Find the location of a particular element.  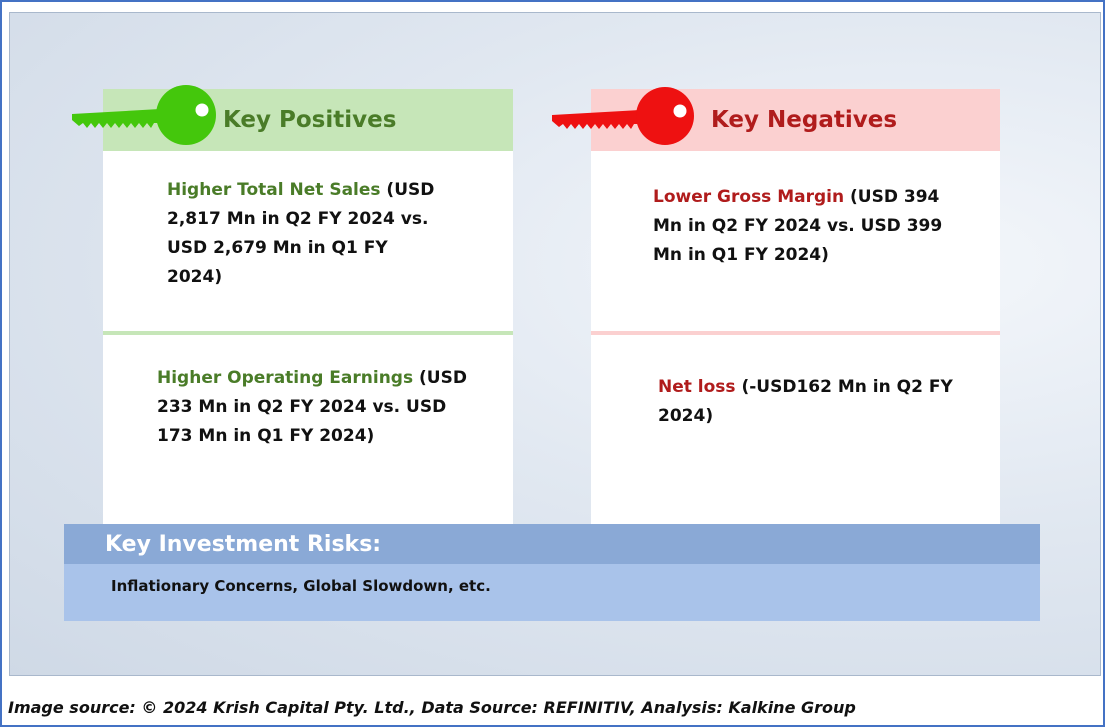

green-key-icon is located at coordinates (144, 115).